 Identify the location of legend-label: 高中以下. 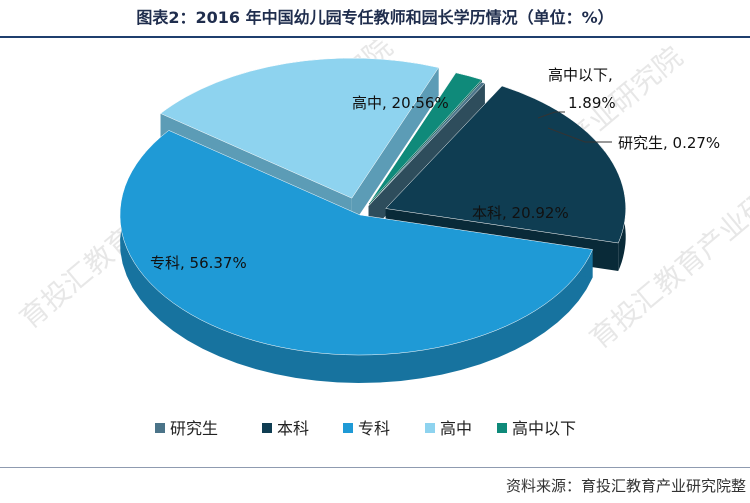
(544, 428).